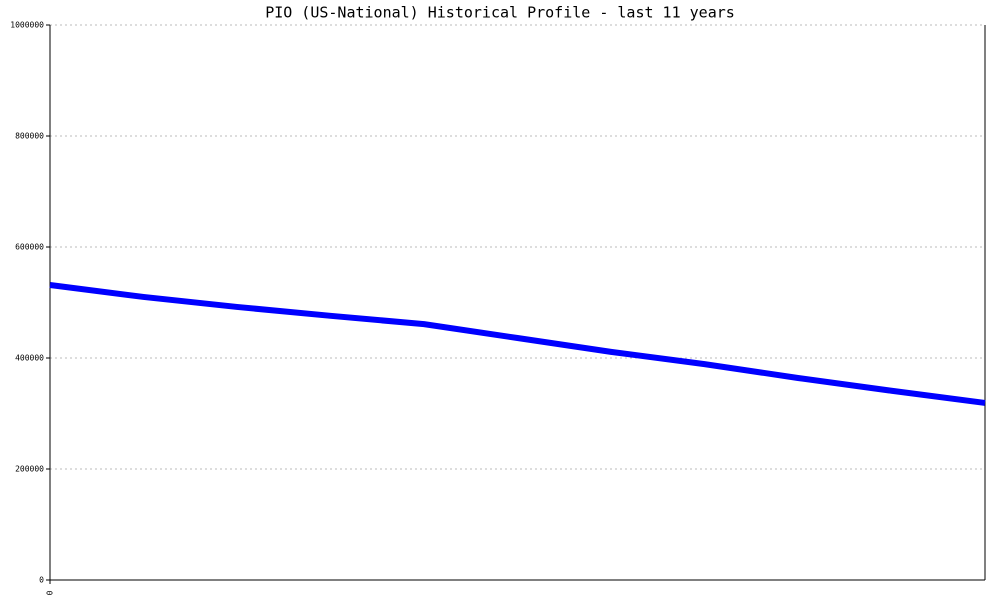 This screenshot has height=600, width=1000. Describe the element at coordinates (29, 469) in the screenshot. I see `y-tick-label: 200000` at that location.